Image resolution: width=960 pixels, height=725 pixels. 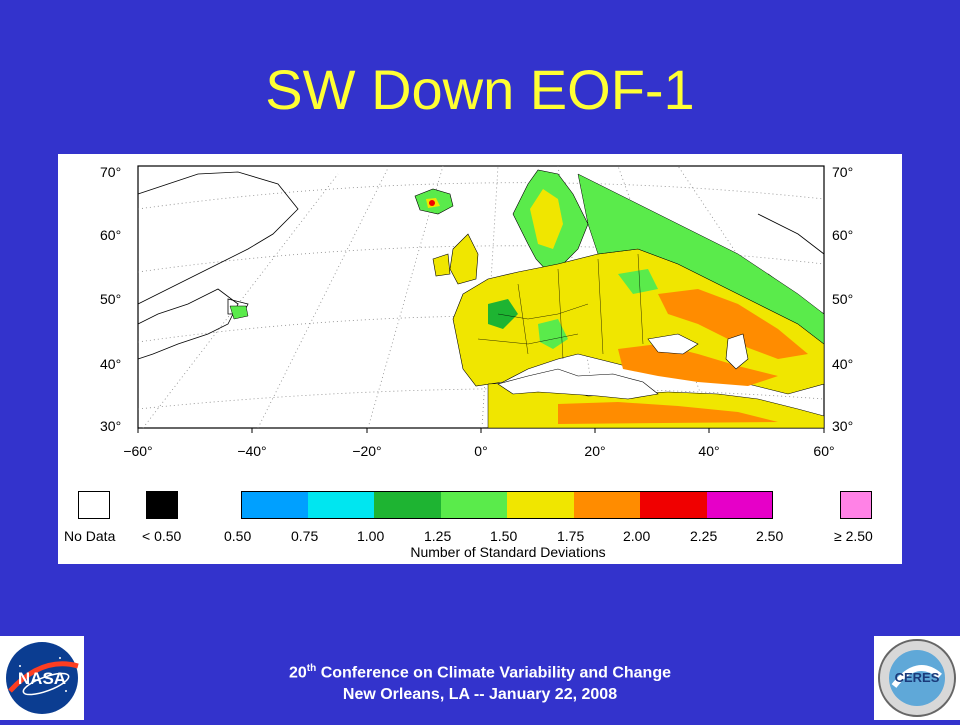 I want to click on lat-label-right: 70°, so click(x=843, y=172).